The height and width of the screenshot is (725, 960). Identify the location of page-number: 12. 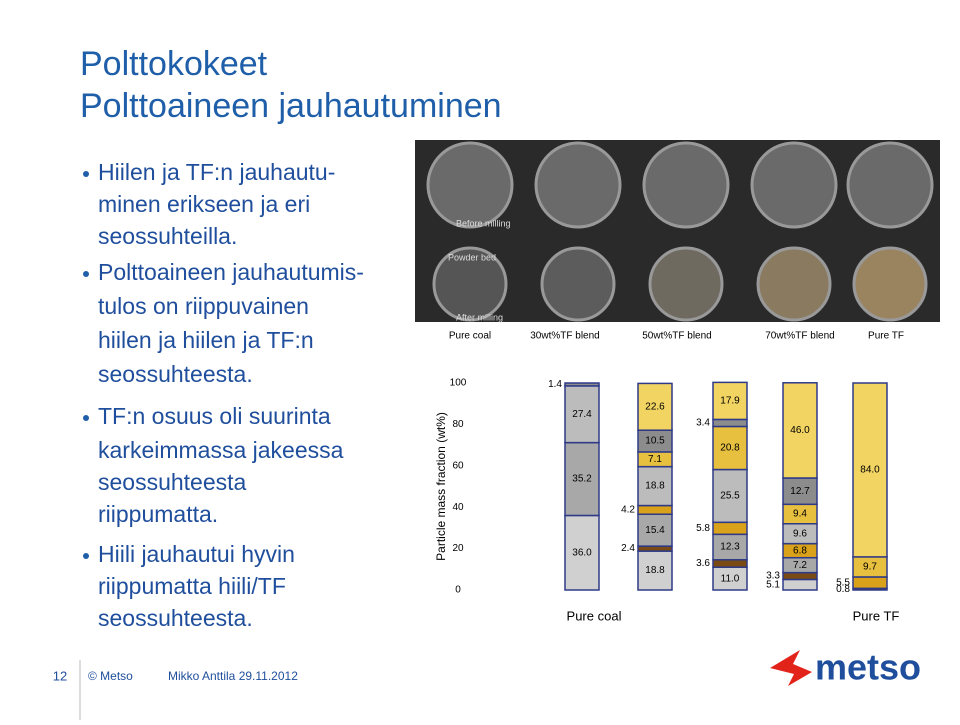
(60, 675).